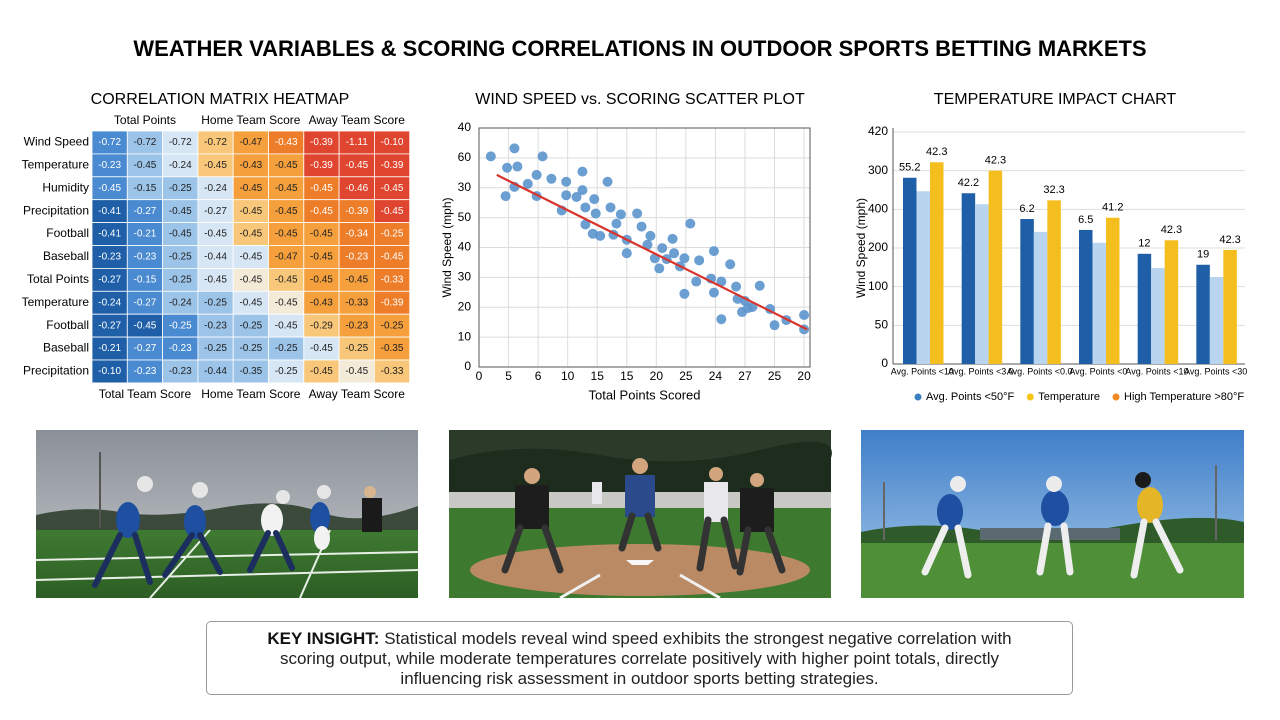 This screenshot has width=1280, height=720. Describe the element at coordinates (356, 302) in the screenshot. I see `cell-label: -0.33` at that location.